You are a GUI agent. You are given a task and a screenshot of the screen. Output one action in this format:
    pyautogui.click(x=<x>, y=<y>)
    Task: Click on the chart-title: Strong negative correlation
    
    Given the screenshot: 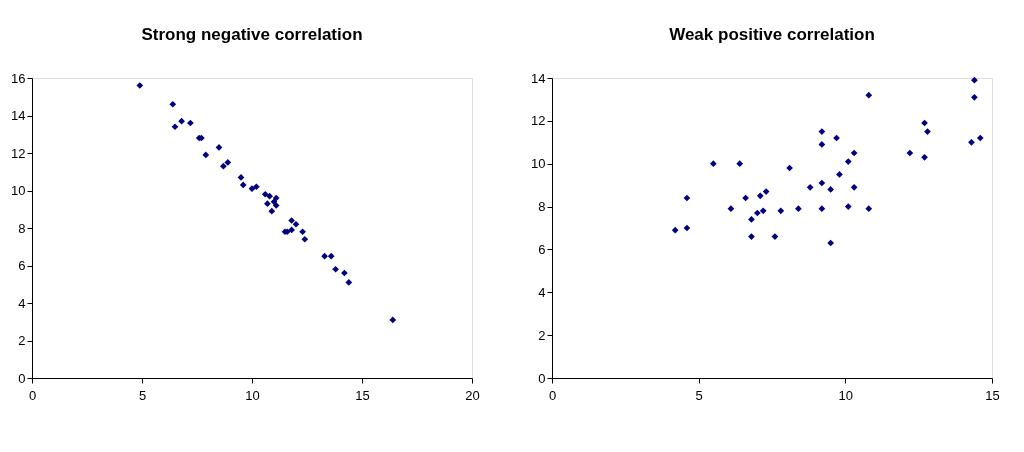 What is the action you would take?
    pyautogui.click(x=252, y=34)
    